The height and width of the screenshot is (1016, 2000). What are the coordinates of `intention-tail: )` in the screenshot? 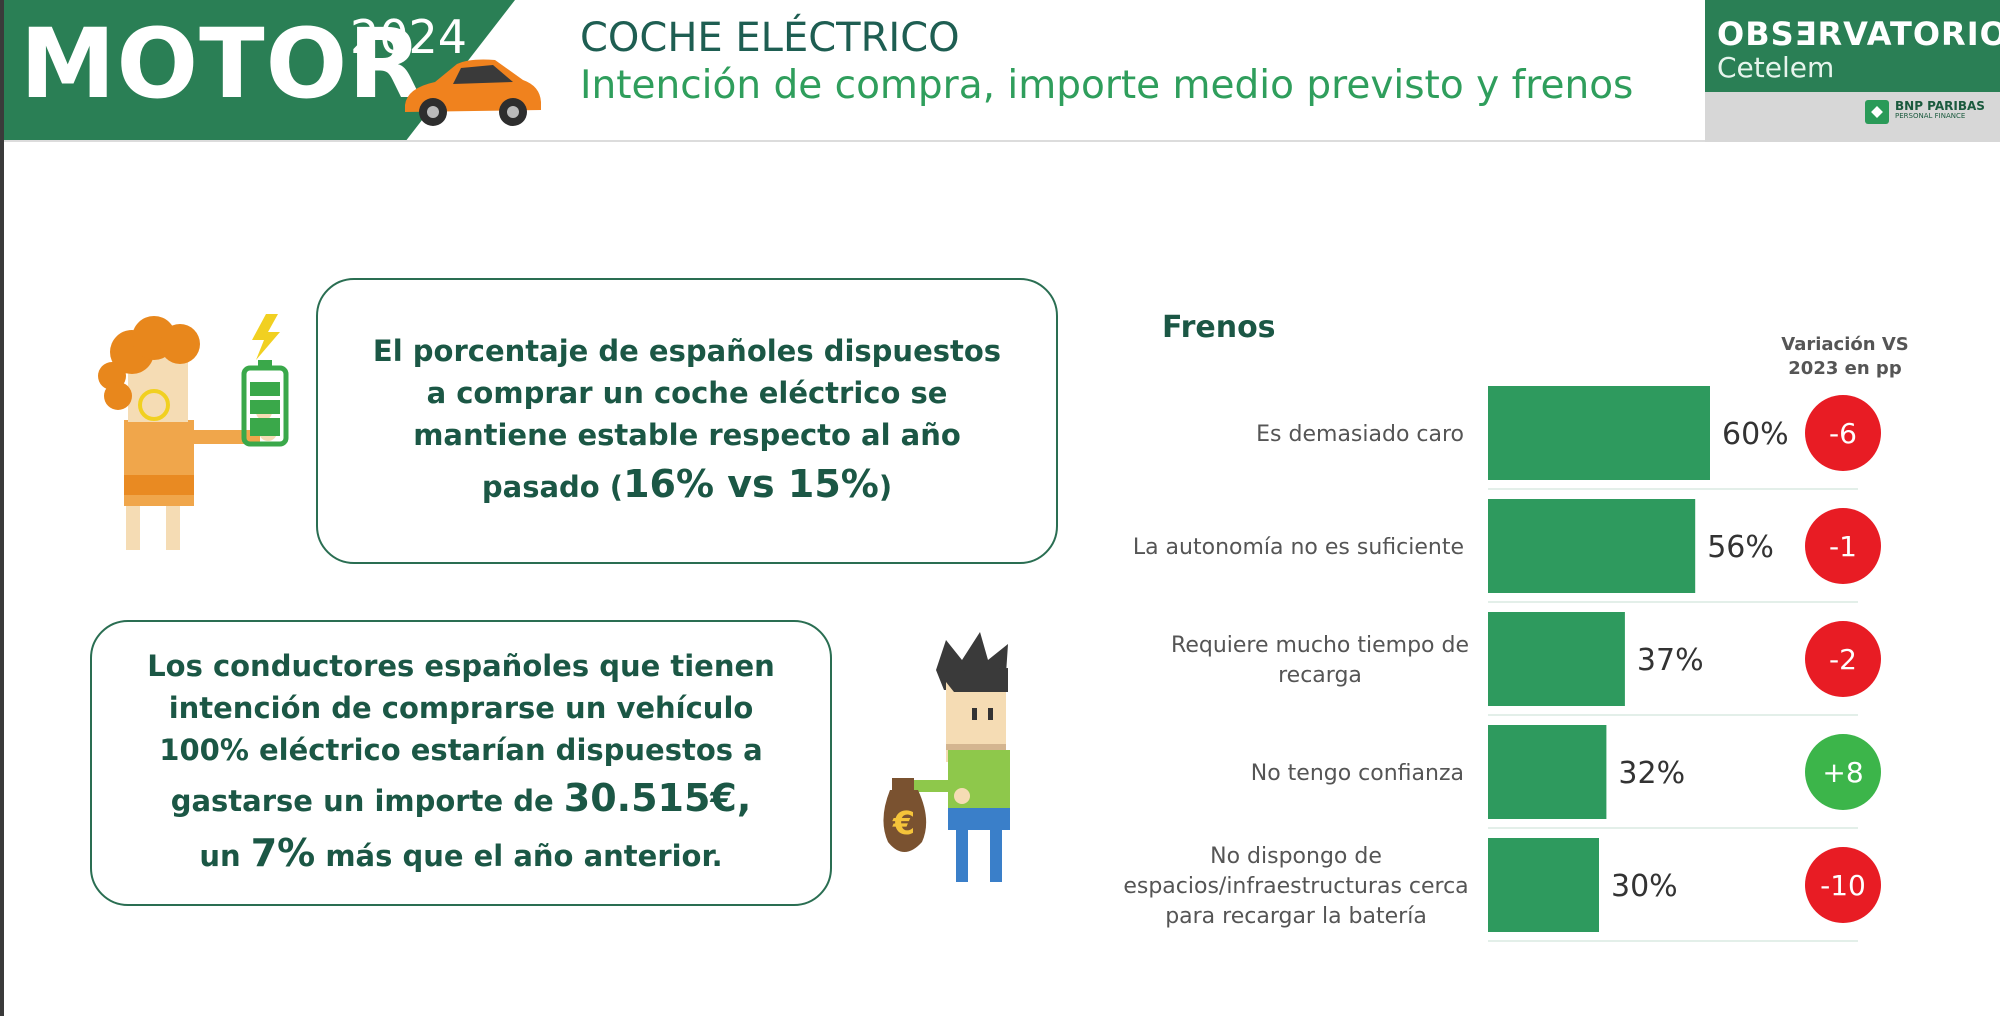 It's located at (885, 486).